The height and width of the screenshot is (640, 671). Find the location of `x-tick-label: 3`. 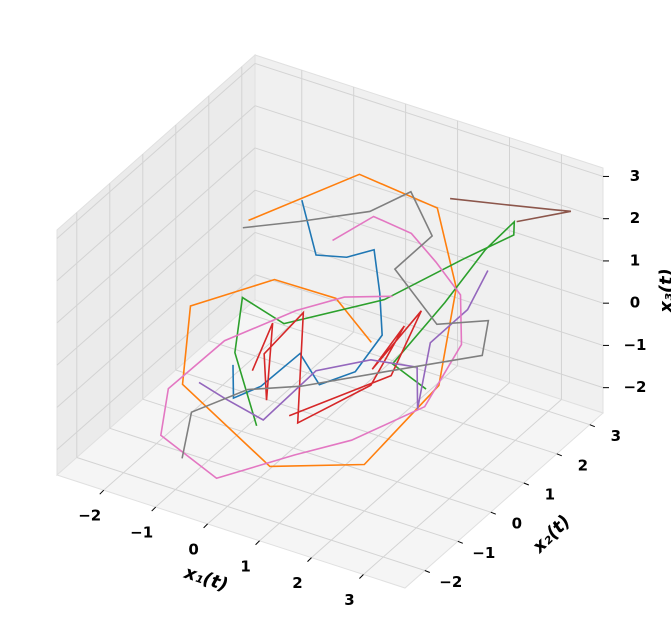

x-tick-label: 3 is located at coordinates (349, 600).